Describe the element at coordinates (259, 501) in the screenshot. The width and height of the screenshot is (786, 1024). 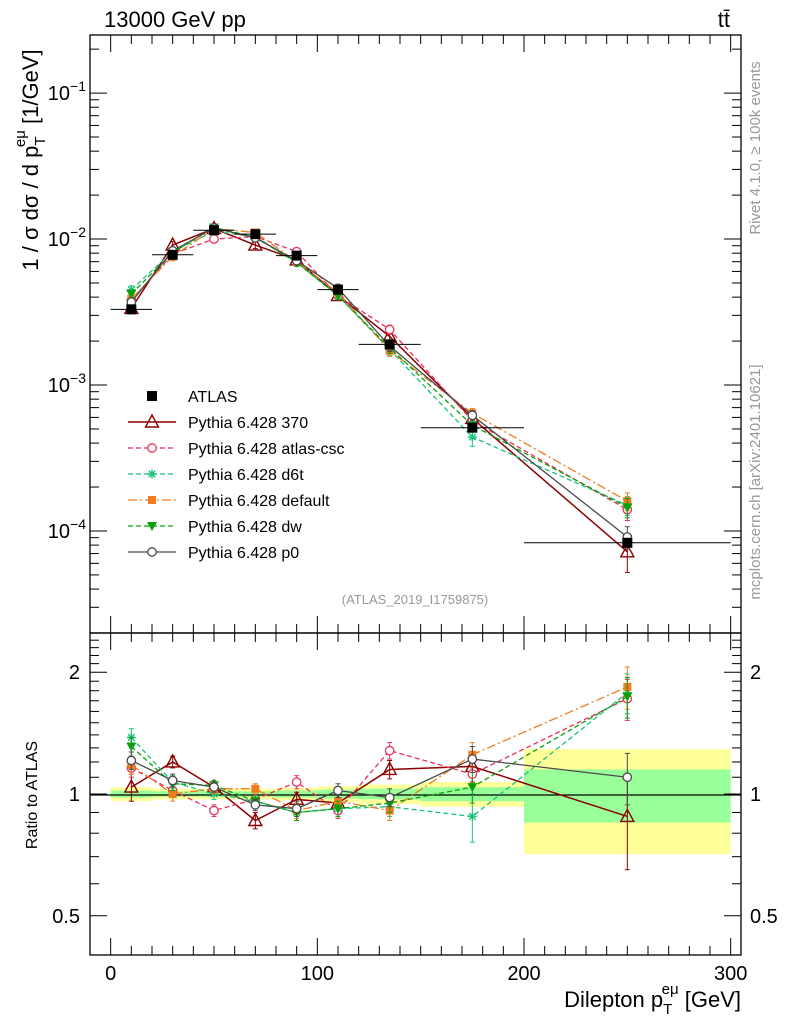
I see `legend-label-default: Pythia 6.428 default` at that location.